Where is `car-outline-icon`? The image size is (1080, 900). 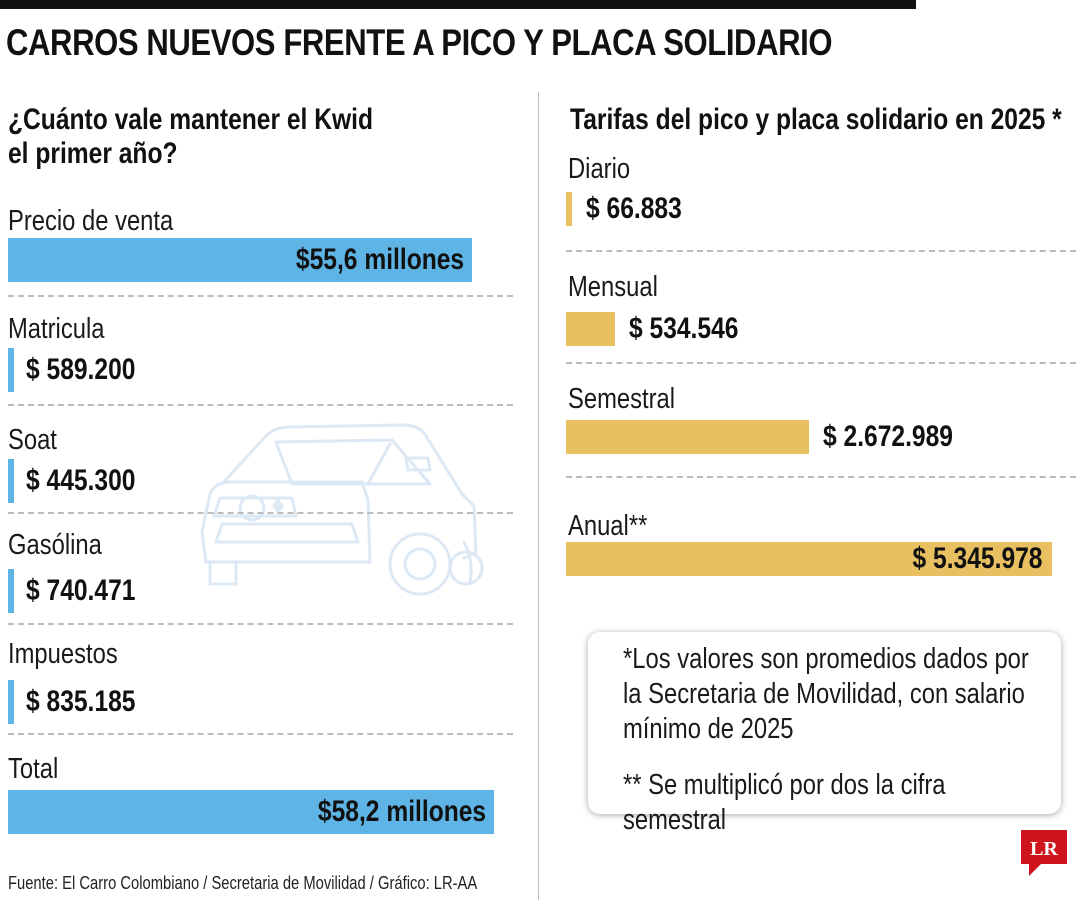 car-outline-icon is located at coordinates (342, 509).